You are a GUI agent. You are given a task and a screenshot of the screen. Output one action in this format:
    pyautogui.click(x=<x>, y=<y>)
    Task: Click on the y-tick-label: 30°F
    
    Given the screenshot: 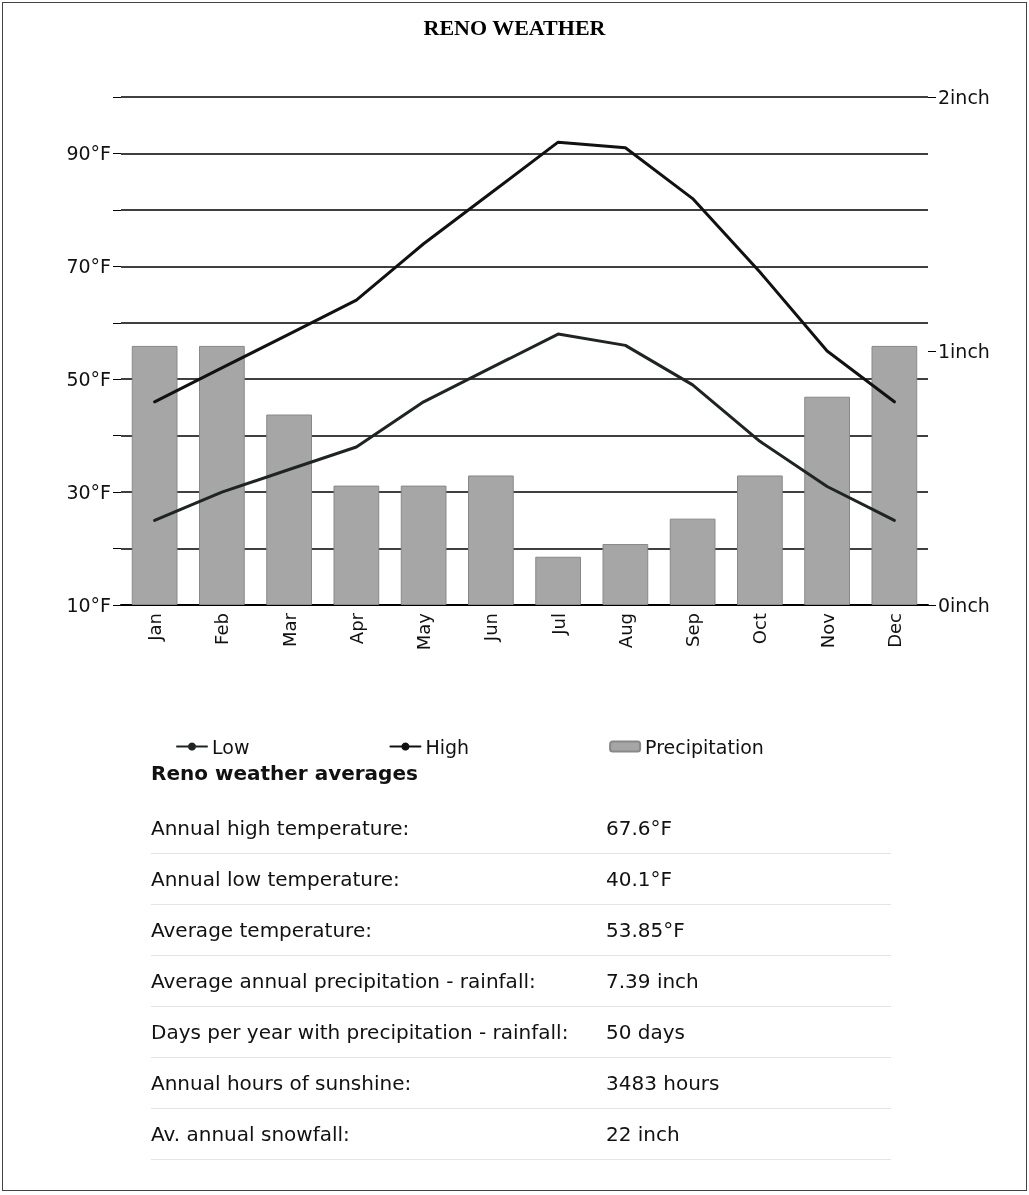 What is the action you would take?
    pyautogui.click(x=88, y=492)
    